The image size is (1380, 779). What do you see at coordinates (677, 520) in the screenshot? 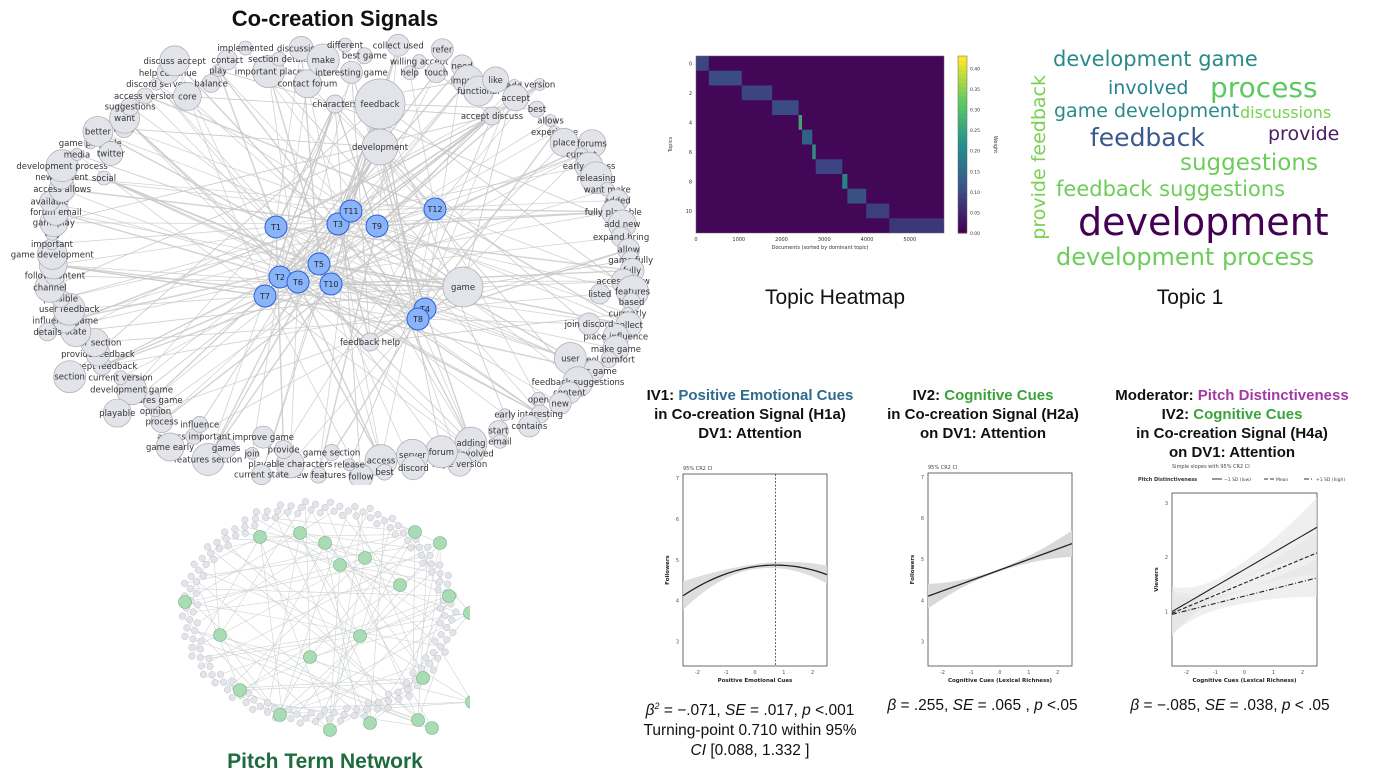
I see `y-tick-label: 6` at bounding box center [677, 520].